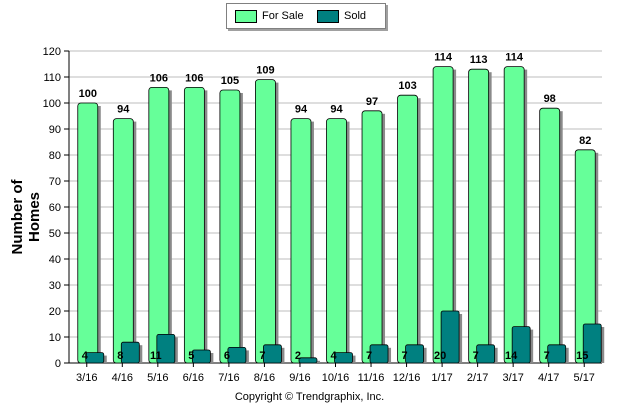 This screenshot has height=416, width=619. I want to click on data-label-sold: 15, so click(582, 356).